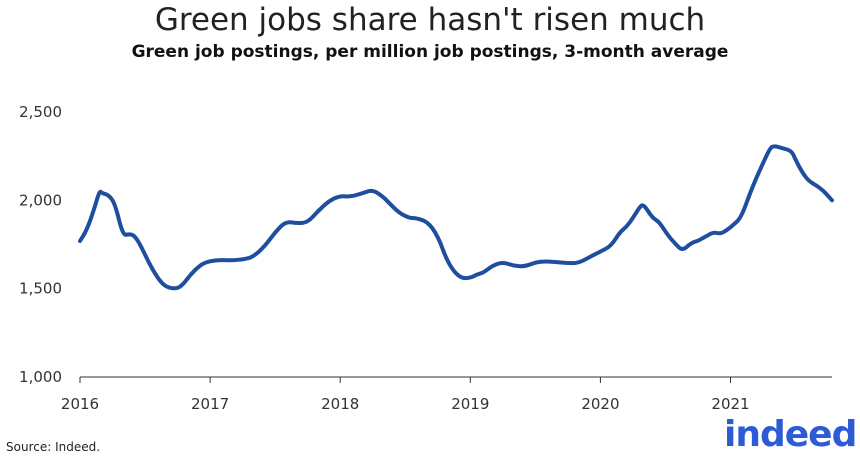 This screenshot has height=461, width=860. What do you see at coordinates (790, 434) in the screenshot?
I see `indeed-logo: indeed` at bounding box center [790, 434].